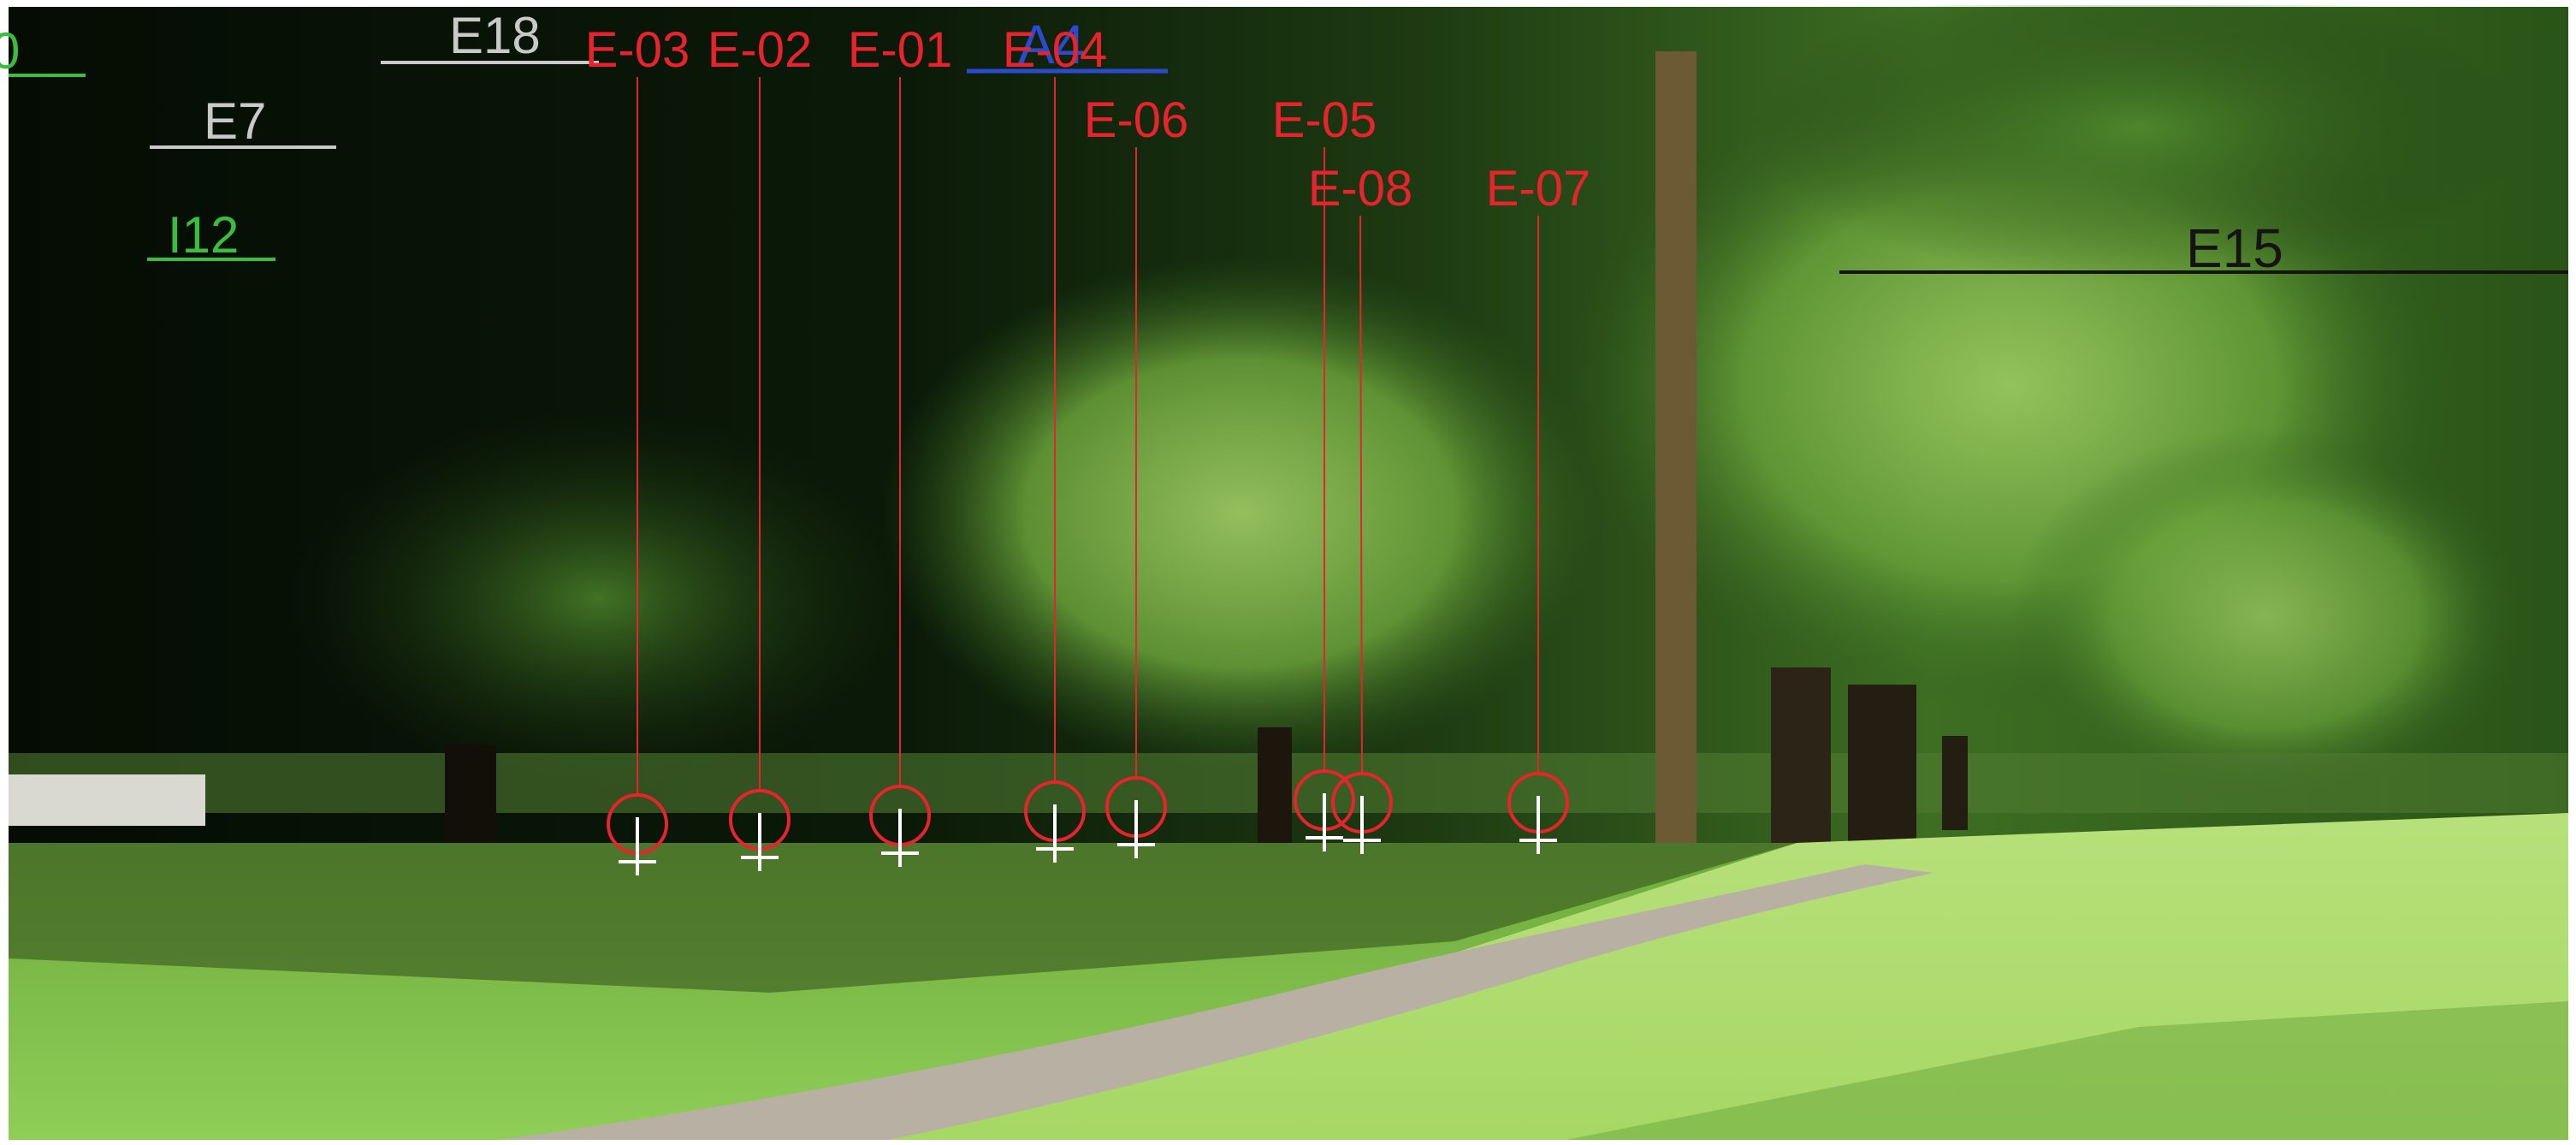 Image resolution: width=2576 pixels, height=1145 pixels. What do you see at coordinates (2234, 248) in the screenshot?
I see `e15-label: E15` at bounding box center [2234, 248].